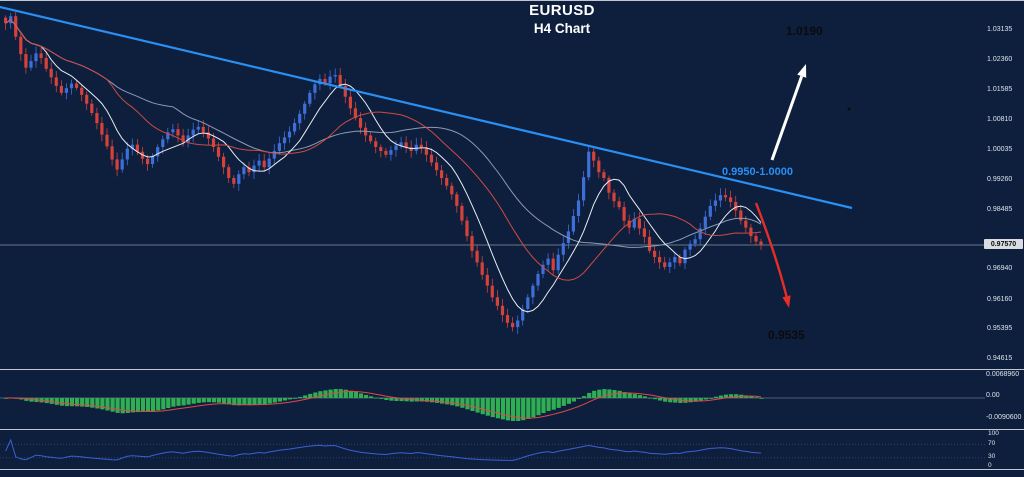  I want to click on separator-macd-rsi, so click(512, 429).